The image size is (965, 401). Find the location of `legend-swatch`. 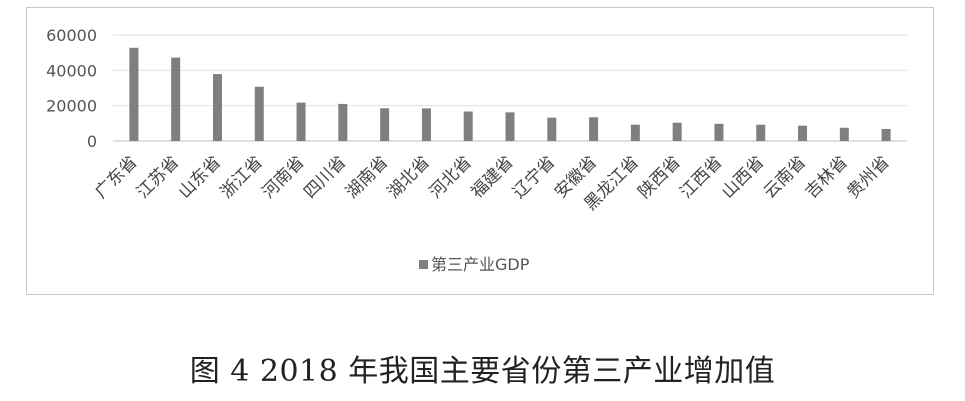

legend-swatch is located at coordinates (423, 264).